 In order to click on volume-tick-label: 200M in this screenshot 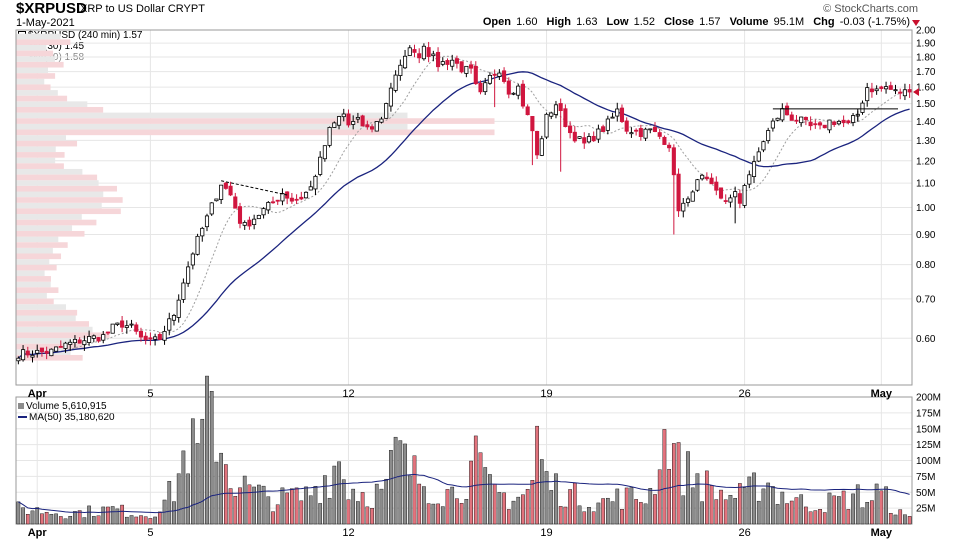, I will do `click(928, 398)`.